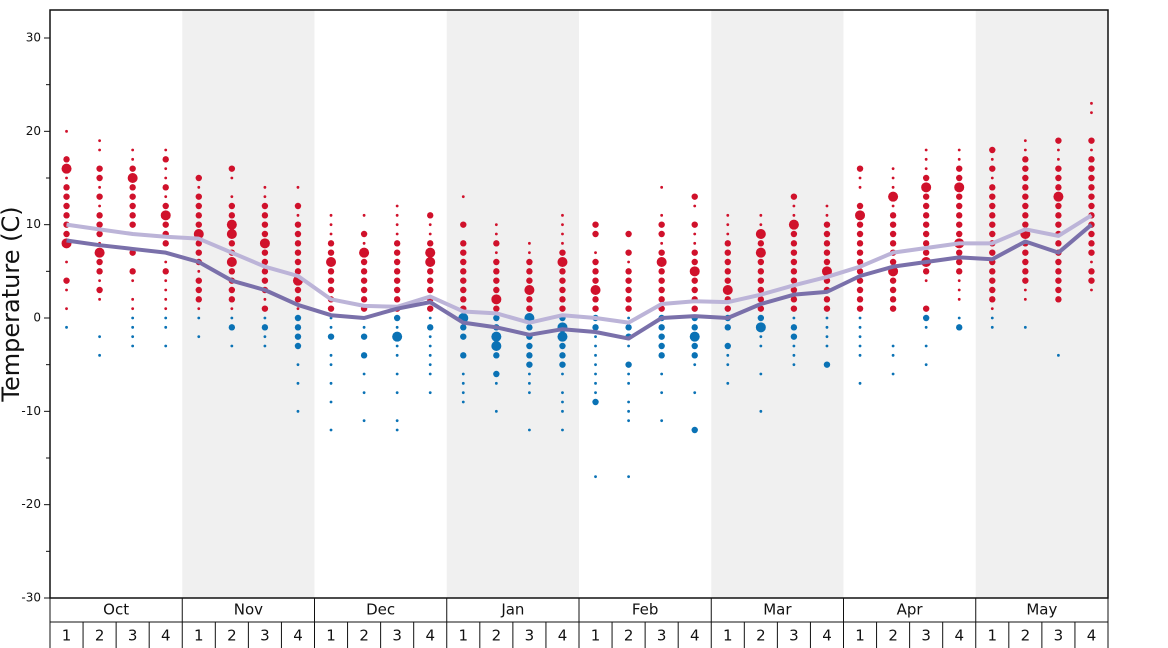 This screenshot has height=648, width=1168. What do you see at coordinates (12, 304) in the screenshot?
I see `y-axis-label: Temperature (C)` at bounding box center [12, 304].